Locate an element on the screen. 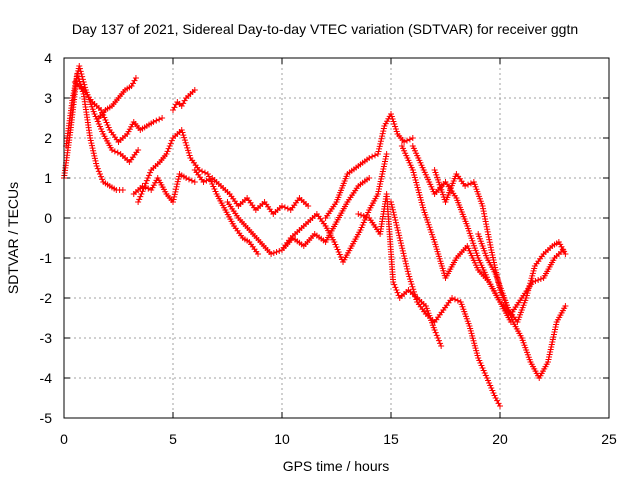  x-tick-label: 15 is located at coordinates (391, 439).